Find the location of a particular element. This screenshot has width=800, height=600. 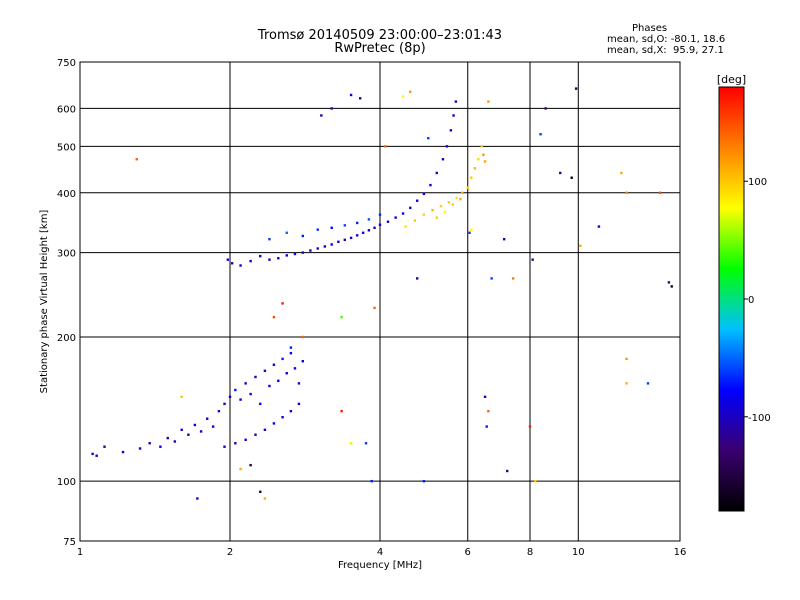

phase-legend-o: mean, sd,O: -80.1, 18.6 is located at coordinates (666, 39).